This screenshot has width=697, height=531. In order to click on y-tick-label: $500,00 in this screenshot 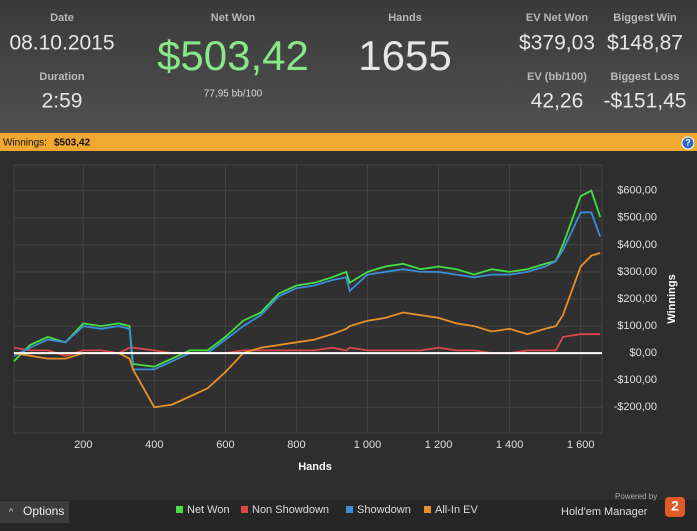, I will do `click(637, 218)`.